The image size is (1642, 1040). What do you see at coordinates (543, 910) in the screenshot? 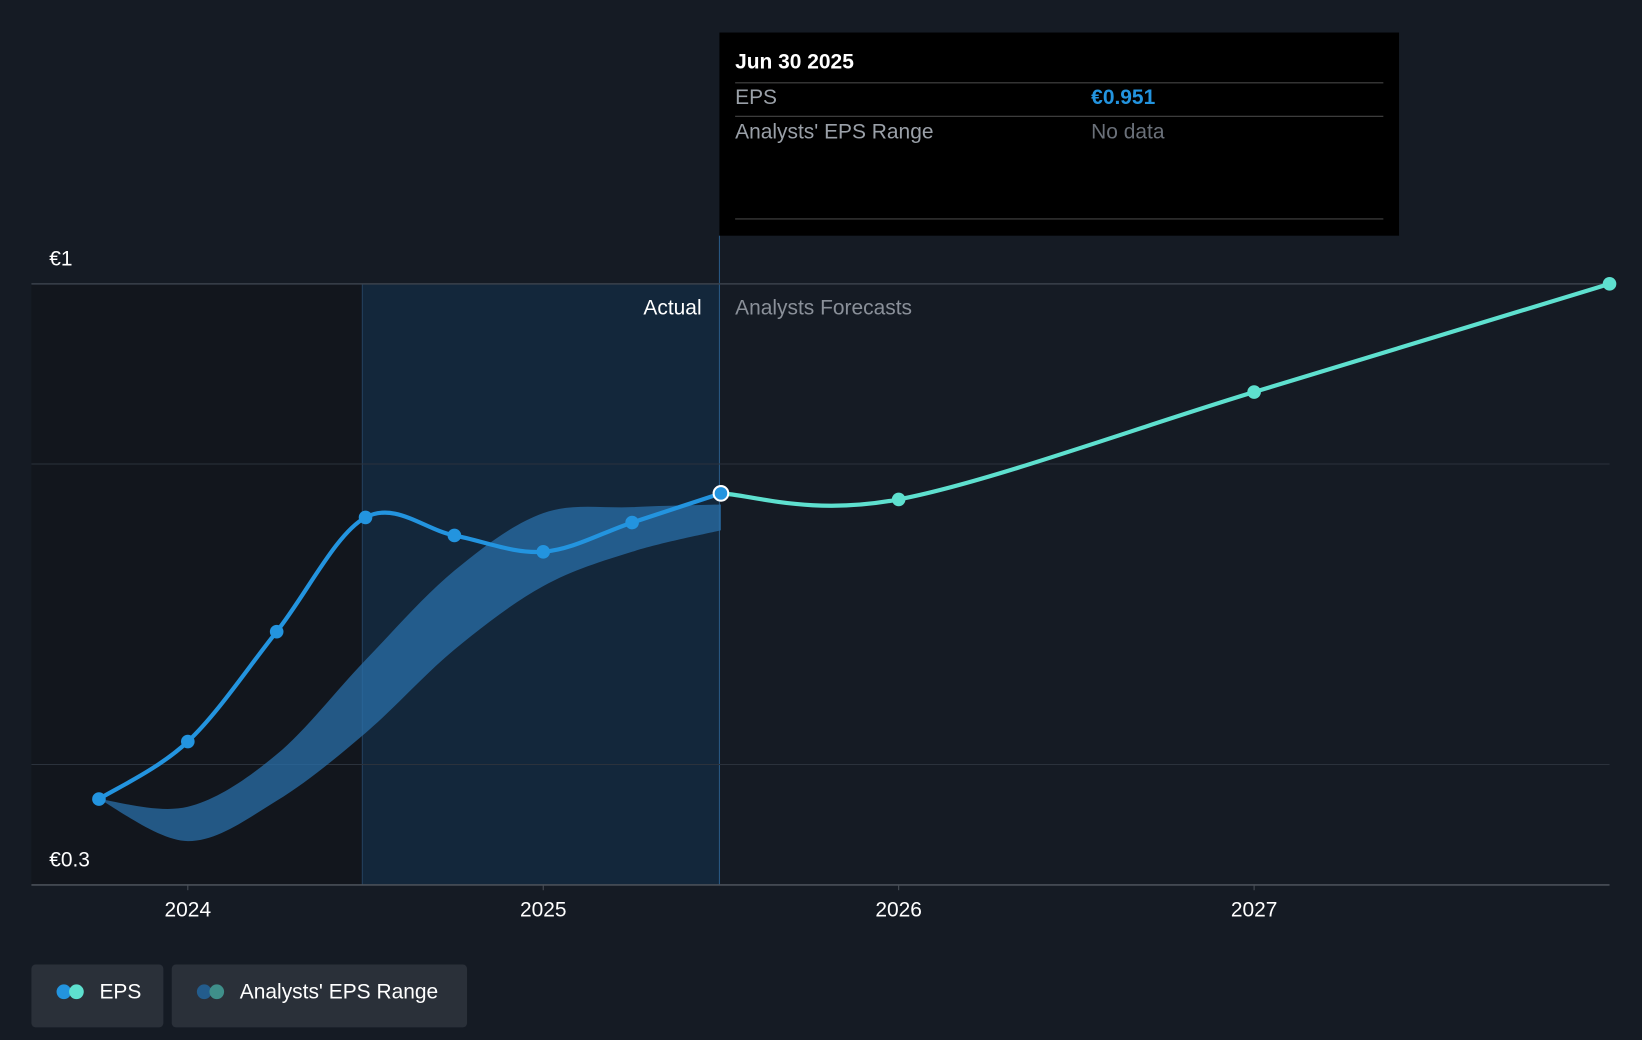
I see `x-tick-label: 2025` at bounding box center [543, 910].